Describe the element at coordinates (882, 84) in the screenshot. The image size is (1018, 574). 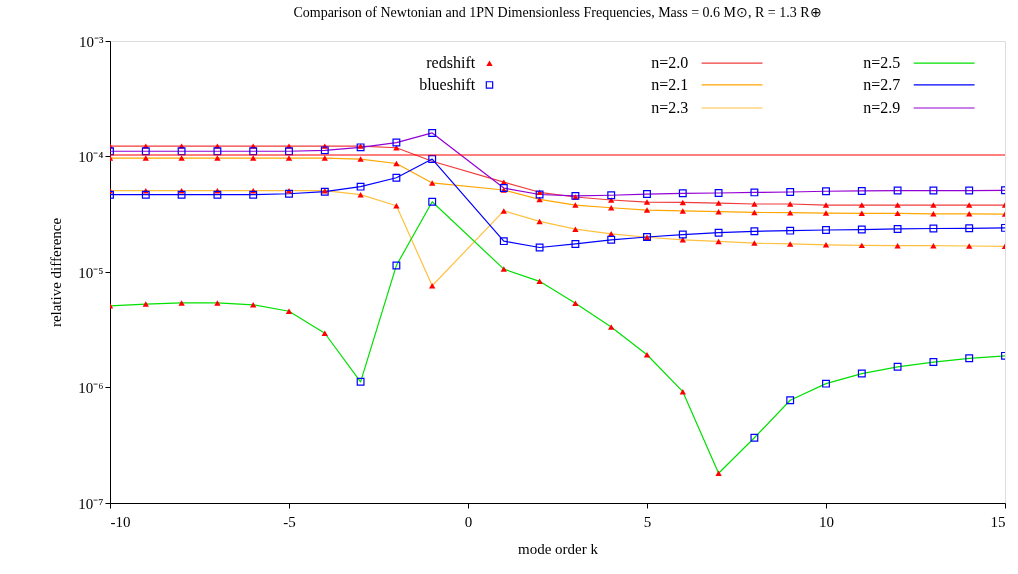
I see `legend-label: n=2.7` at that location.